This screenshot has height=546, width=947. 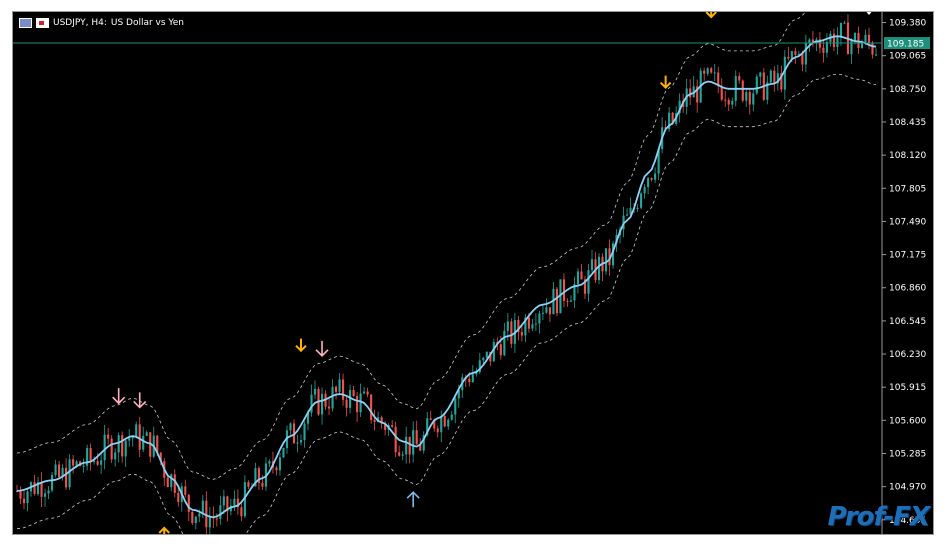 I want to click on symbol-description: US Dollar vs Yen, so click(x=147, y=23).